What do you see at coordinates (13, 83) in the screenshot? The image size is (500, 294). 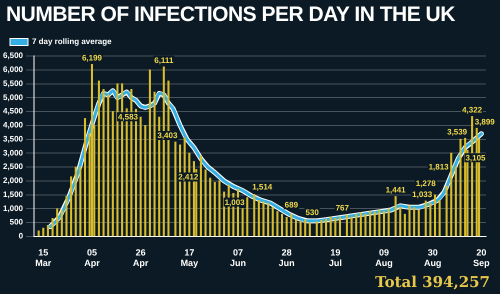 I see `y-tick-label: 5,500` at bounding box center [13, 83].